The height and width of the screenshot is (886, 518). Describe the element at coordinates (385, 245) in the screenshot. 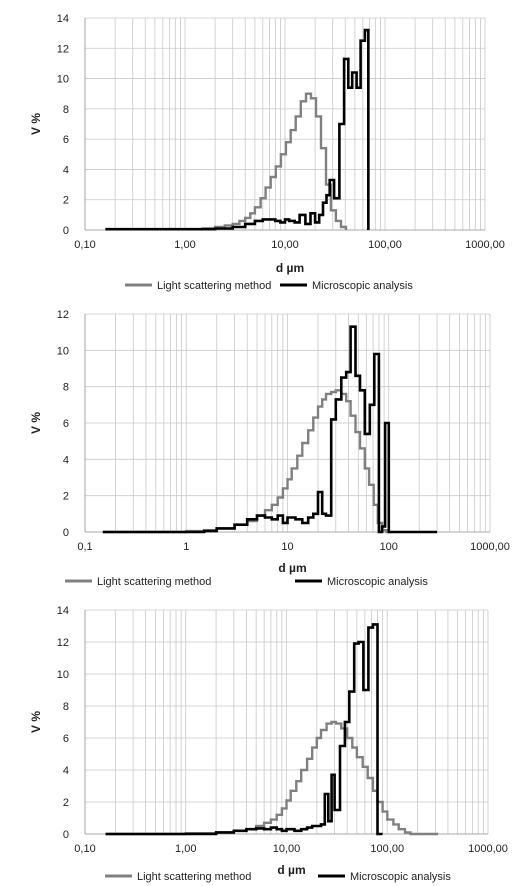

I see `chart-1-xtick-label: 100,00` at that location.